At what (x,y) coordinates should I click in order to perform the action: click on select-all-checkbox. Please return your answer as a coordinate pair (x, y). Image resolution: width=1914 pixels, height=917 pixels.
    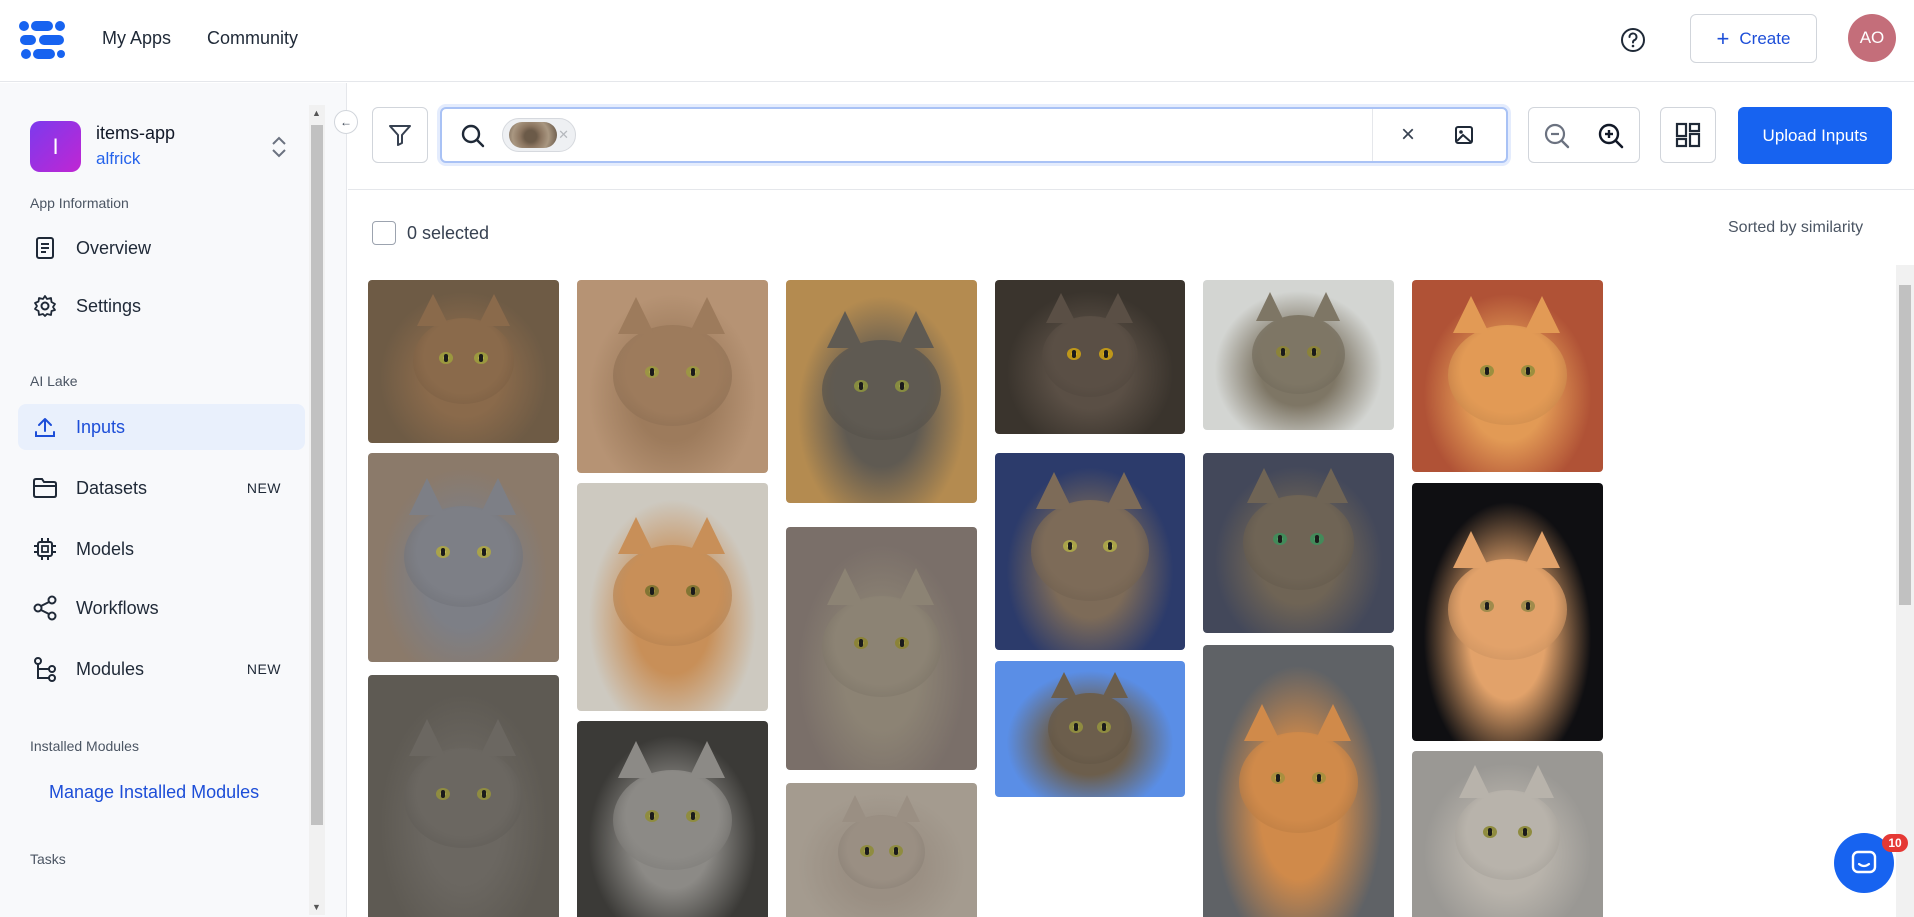
    Looking at the image, I should click on (384, 233).